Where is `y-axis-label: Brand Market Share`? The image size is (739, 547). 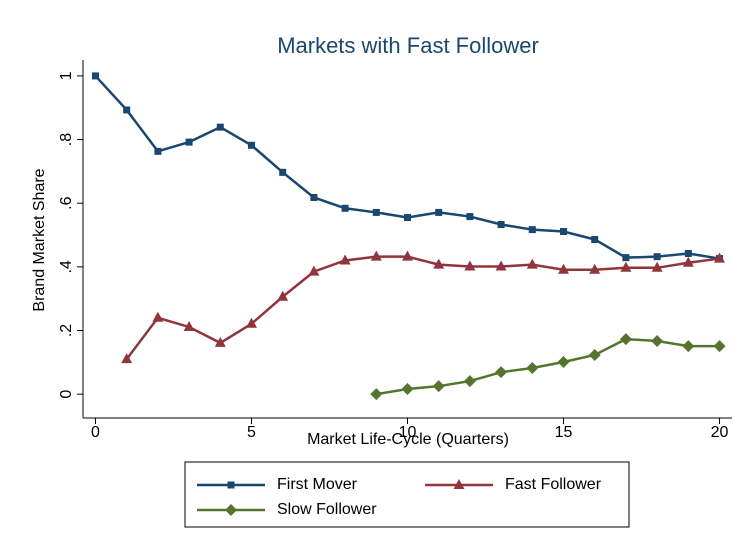 y-axis-label: Brand Market Share is located at coordinates (39, 239).